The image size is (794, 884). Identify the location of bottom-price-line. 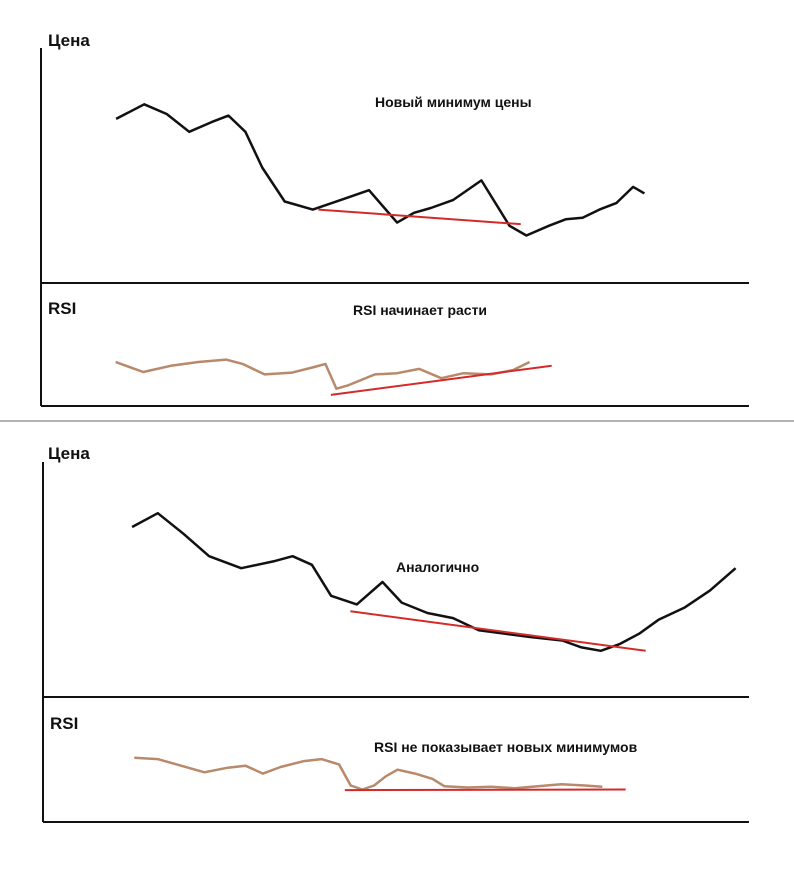
(434, 582).